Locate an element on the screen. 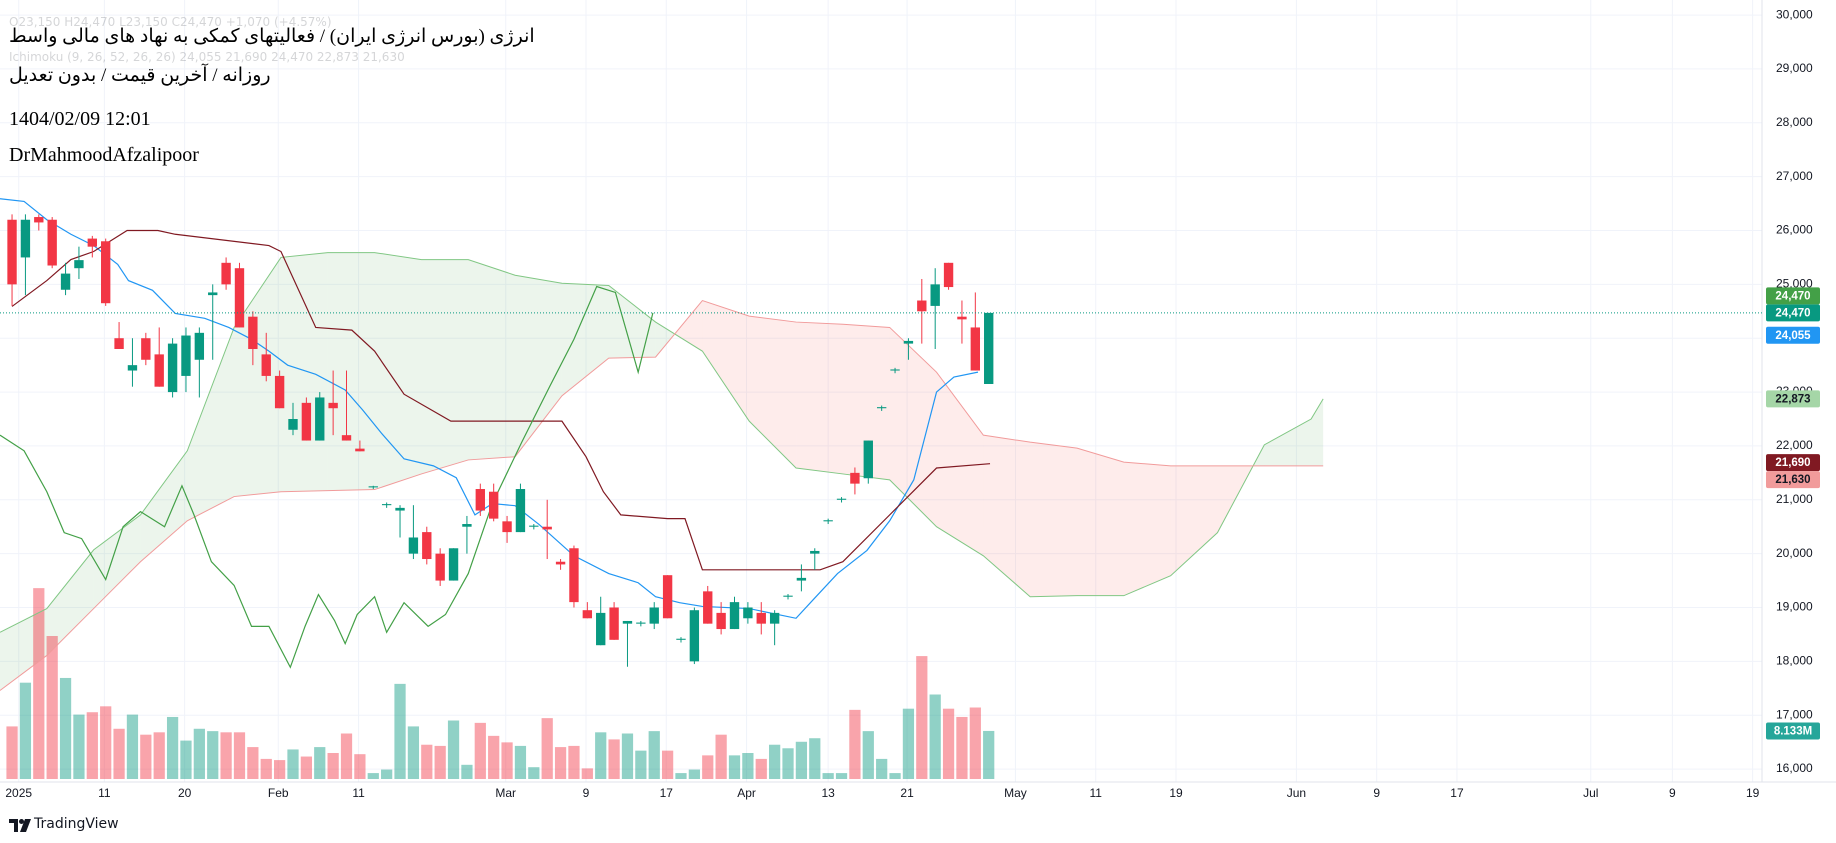 This screenshot has height=843, width=1836. x-tick-label: Jun is located at coordinates (1296, 793).